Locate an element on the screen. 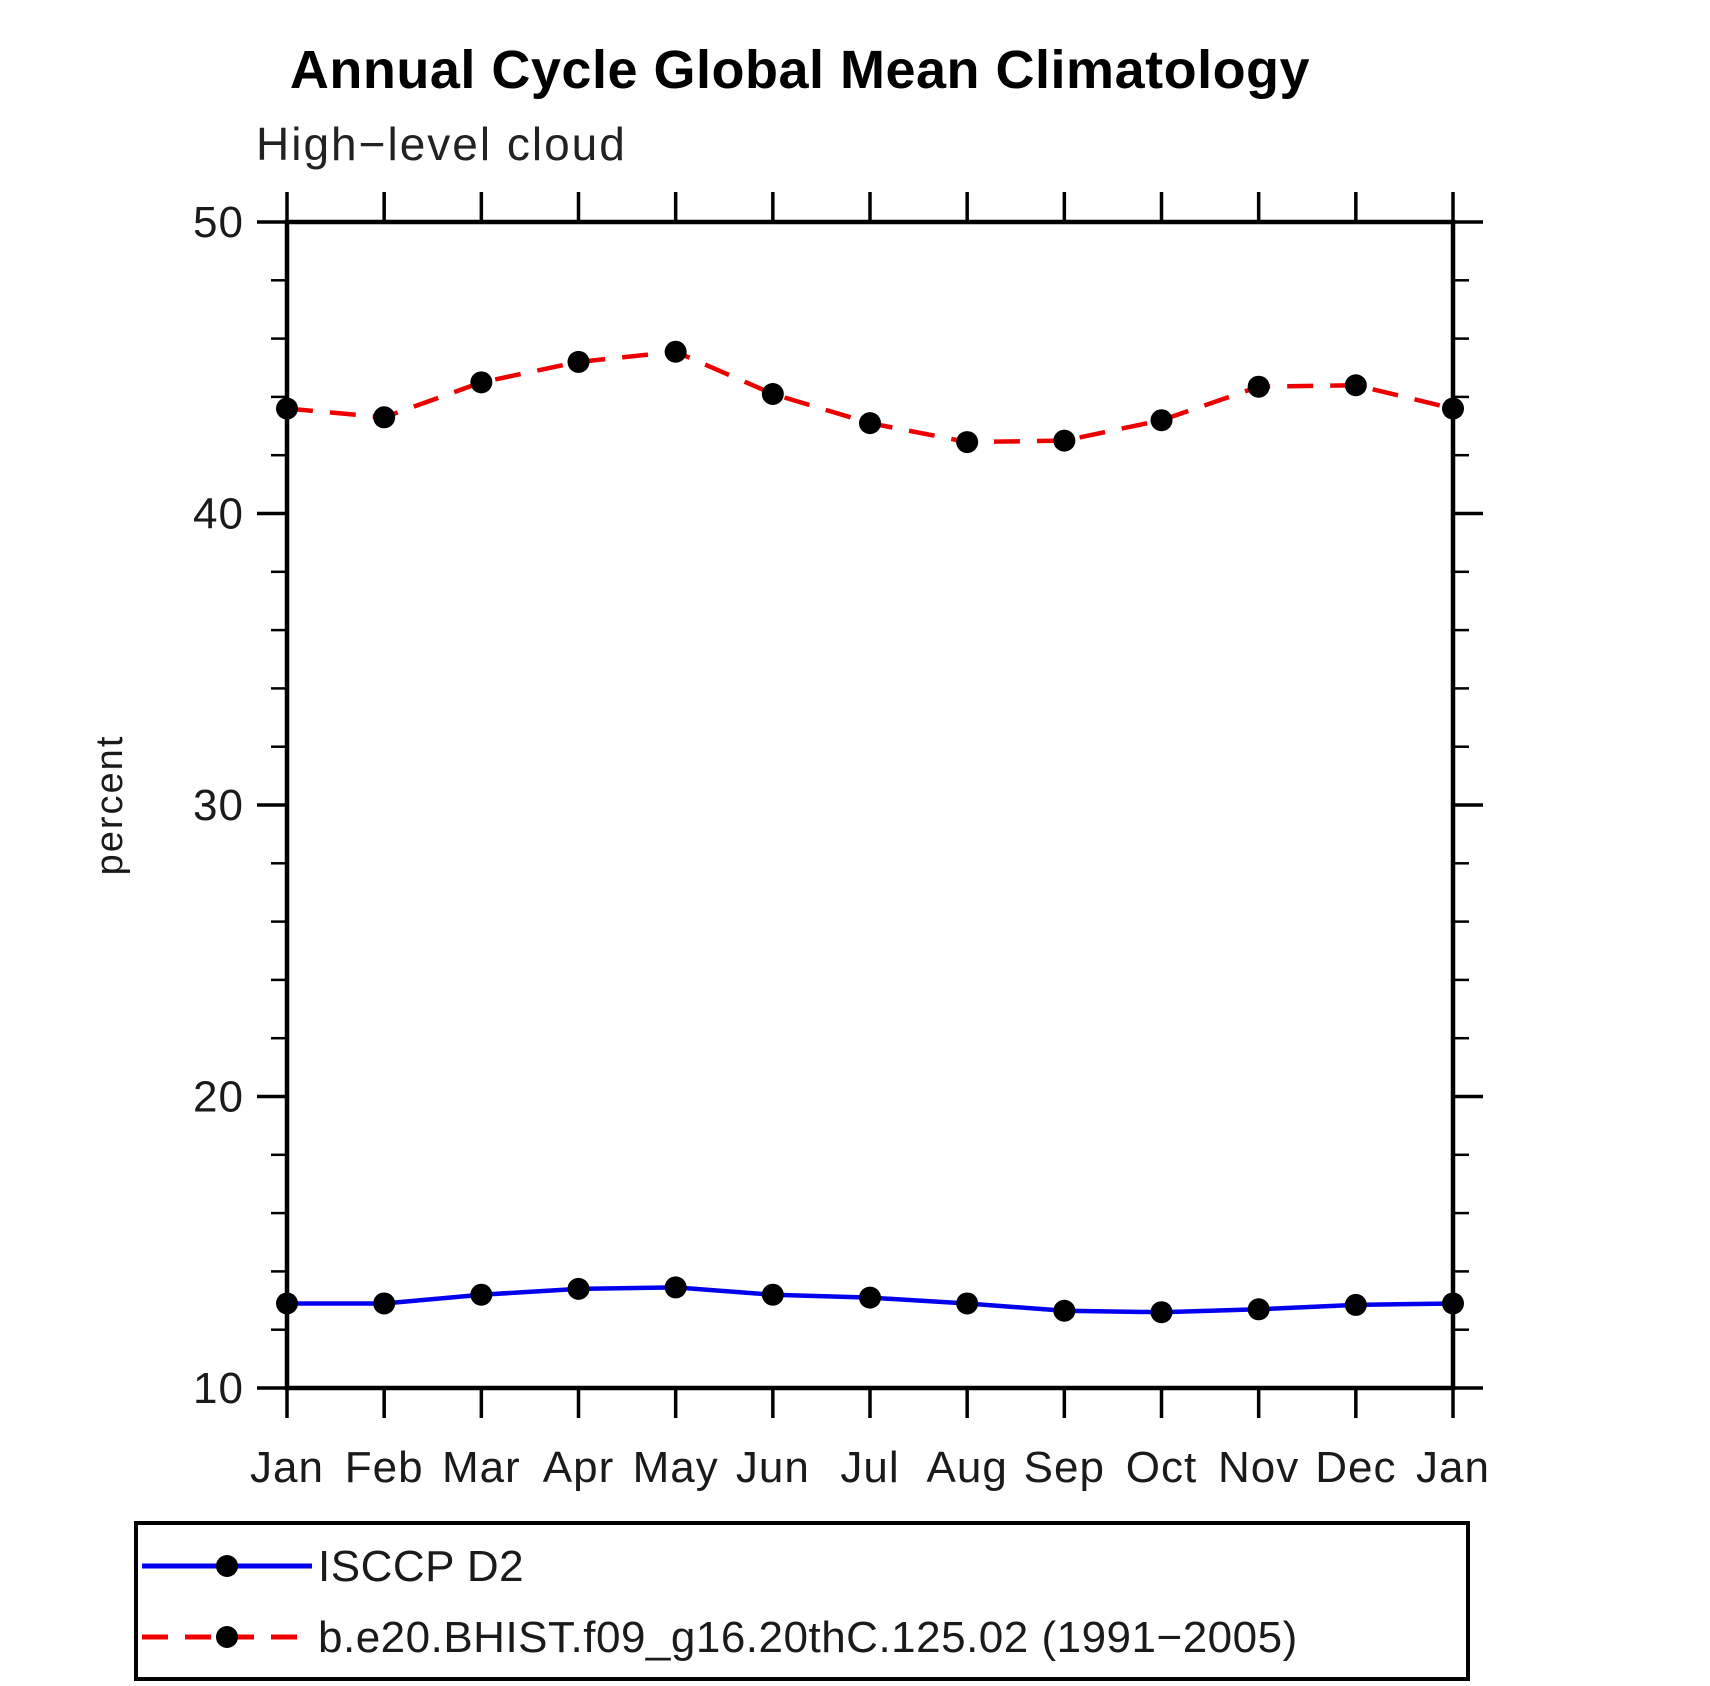 This screenshot has width=1710, height=1686. x-tick-label: Feb is located at coordinates (384, 1467).